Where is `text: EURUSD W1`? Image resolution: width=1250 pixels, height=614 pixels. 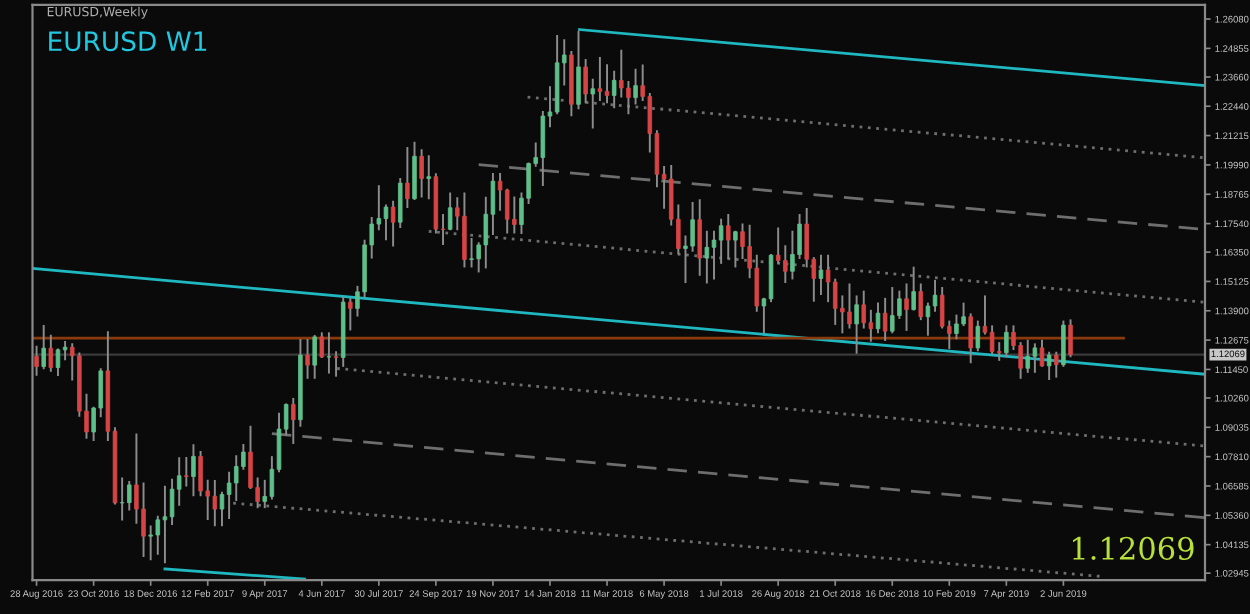 text: EURUSD W1 is located at coordinates (128, 41).